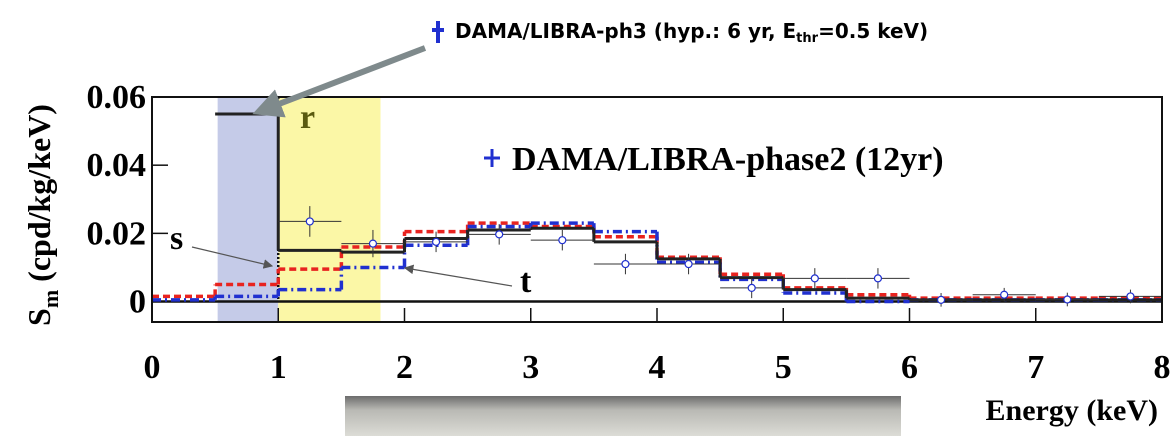  What do you see at coordinates (152, 367) in the screenshot?
I see `x-tick-label: 0` at bounding box center [152, 367].